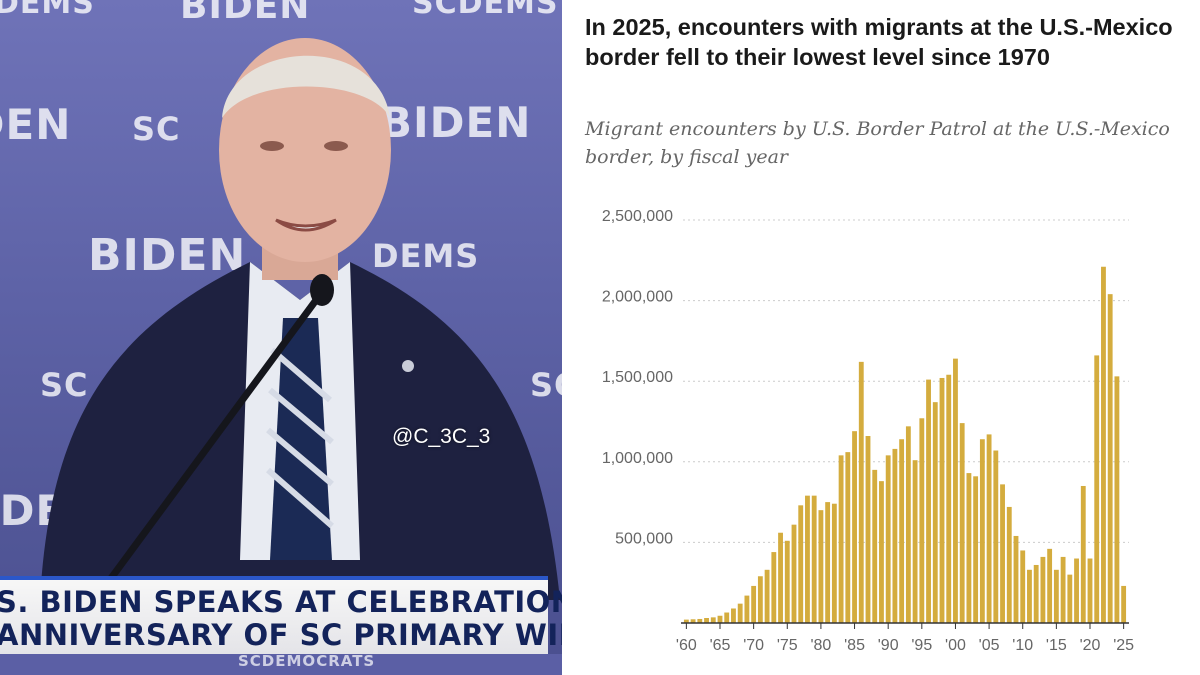 The image size is (1200, 675). What do you see at coordinates (637, 377) in the screenshot?
I see `y-tick-label: 1,500,000` at bounding box center [637, 377].